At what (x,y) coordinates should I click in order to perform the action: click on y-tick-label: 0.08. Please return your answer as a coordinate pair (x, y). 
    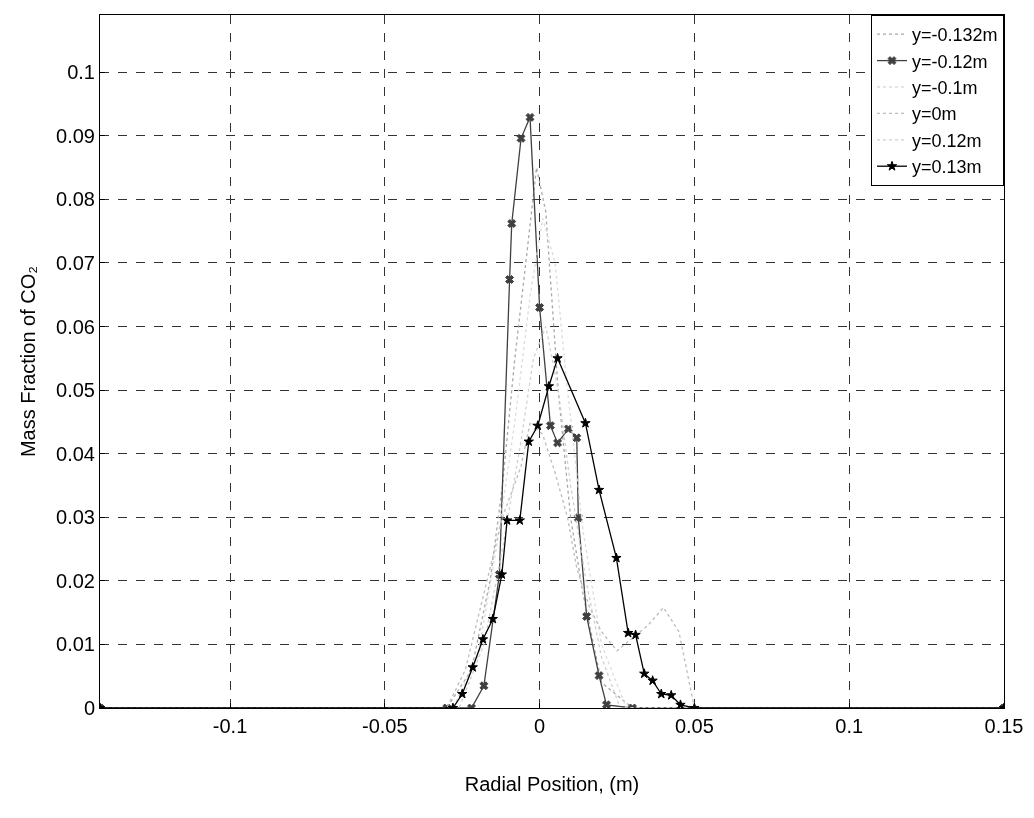
    Looking at the image, I should click on (75, 199).